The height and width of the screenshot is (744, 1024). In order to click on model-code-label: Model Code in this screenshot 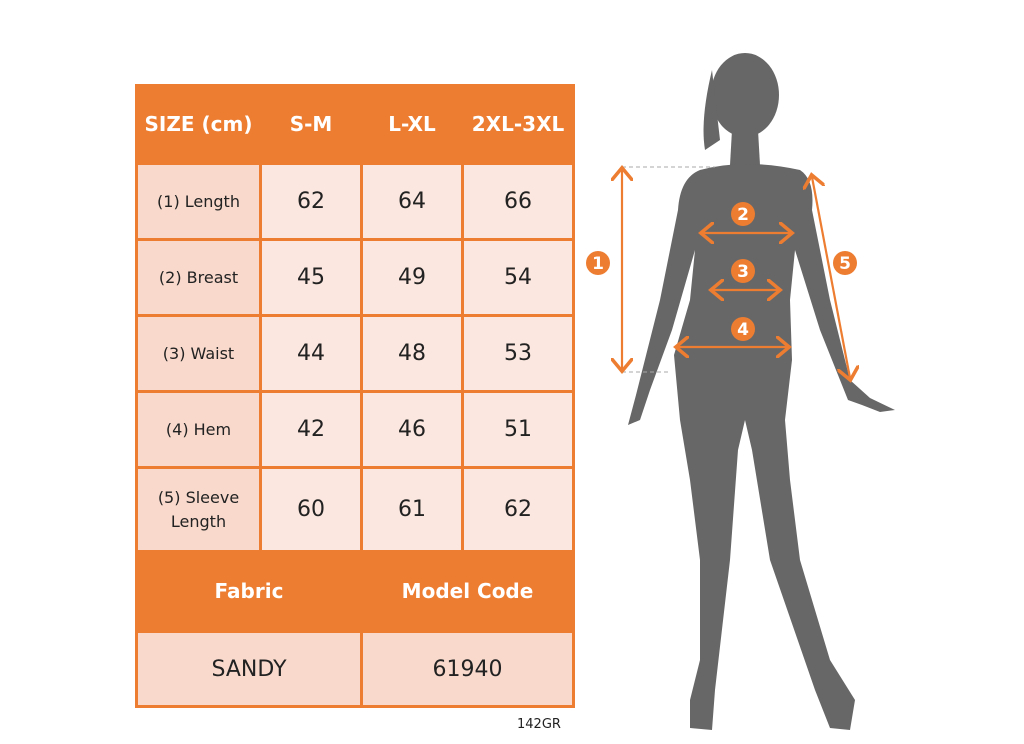, I will do `click(467, 591)`.